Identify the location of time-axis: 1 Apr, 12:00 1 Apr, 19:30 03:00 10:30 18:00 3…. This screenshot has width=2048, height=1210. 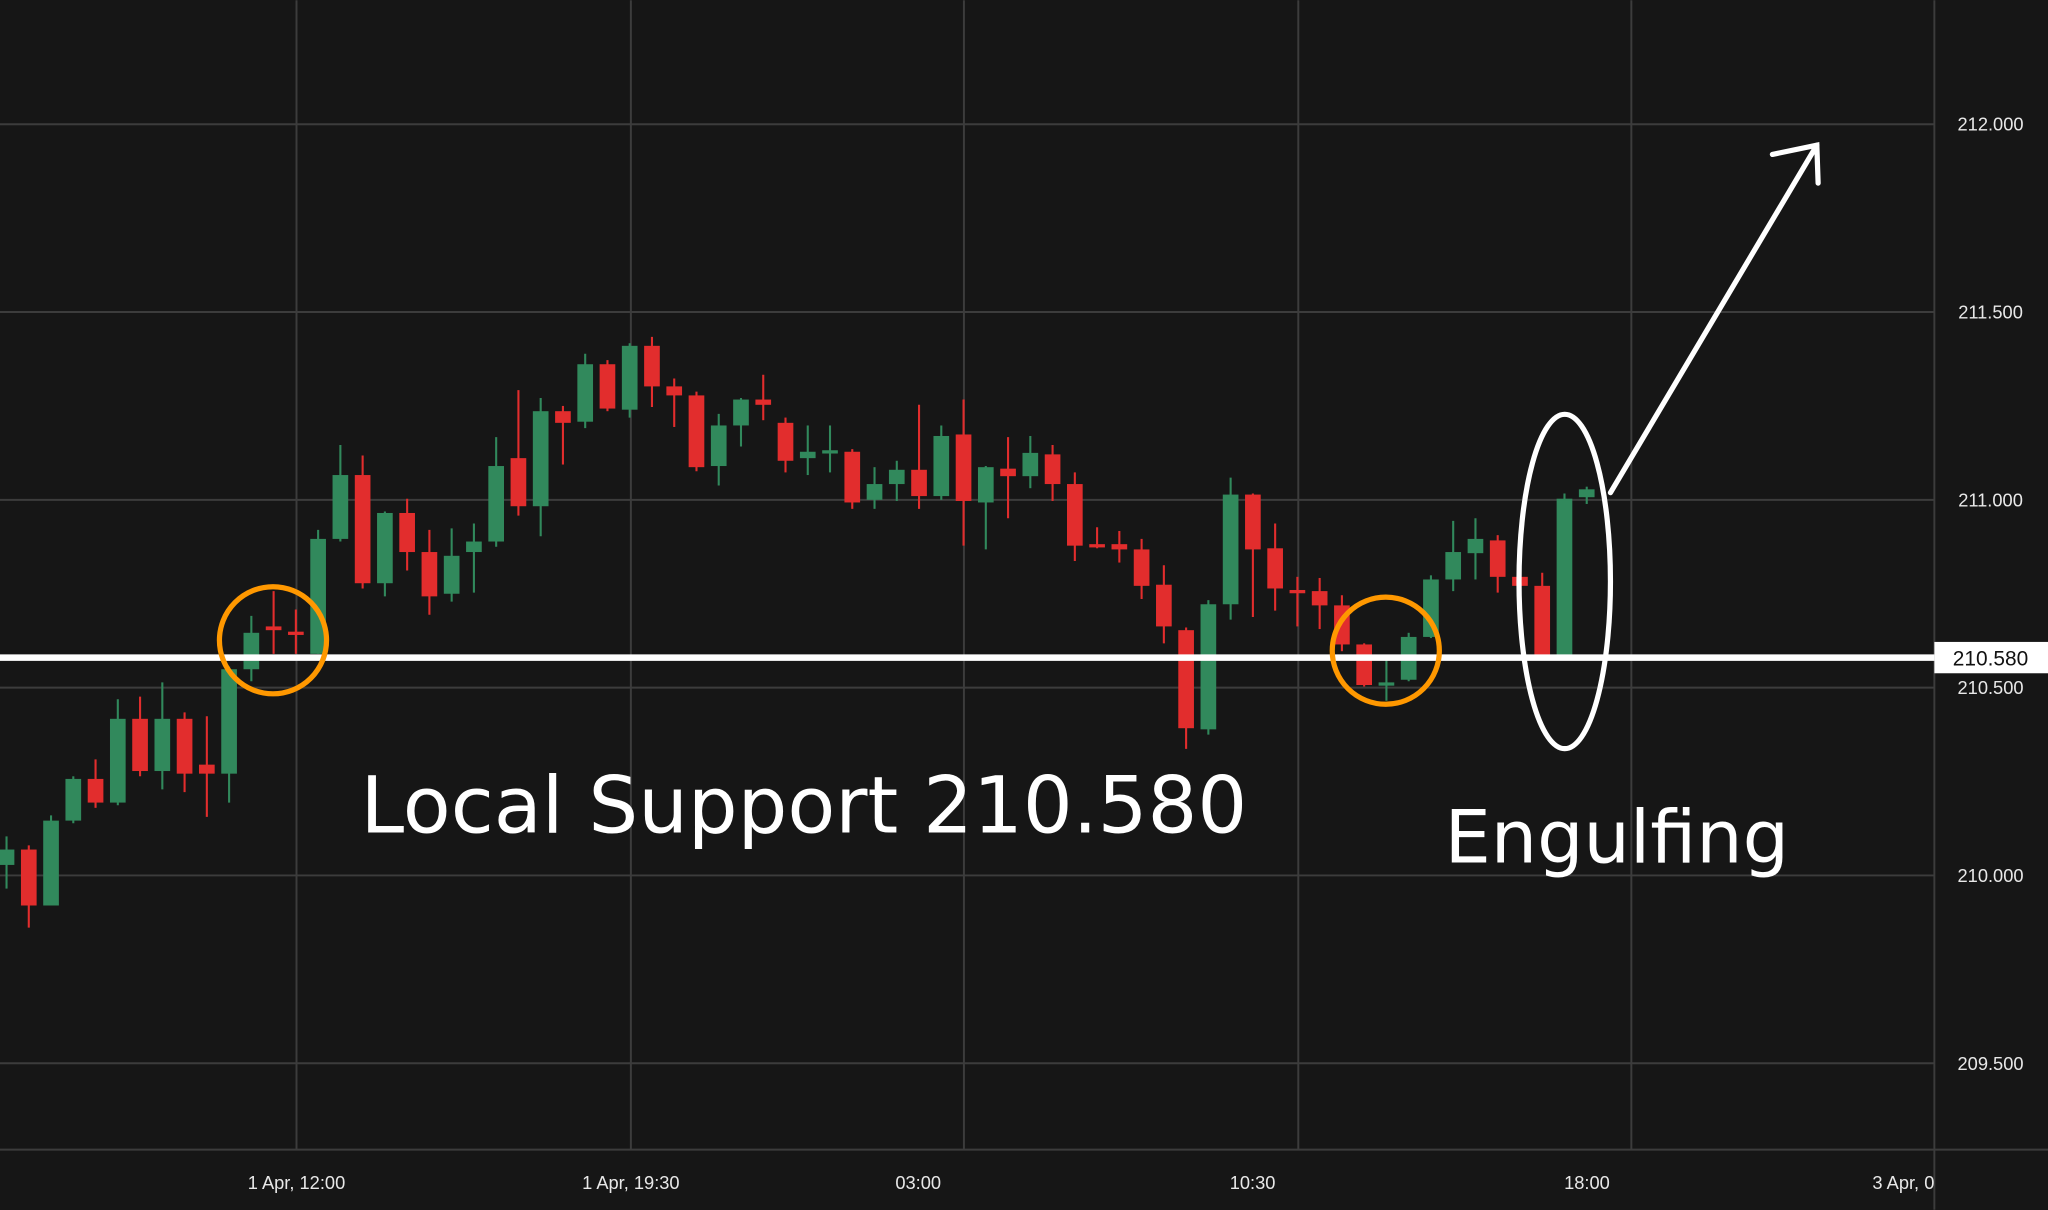
(1091, 1182).